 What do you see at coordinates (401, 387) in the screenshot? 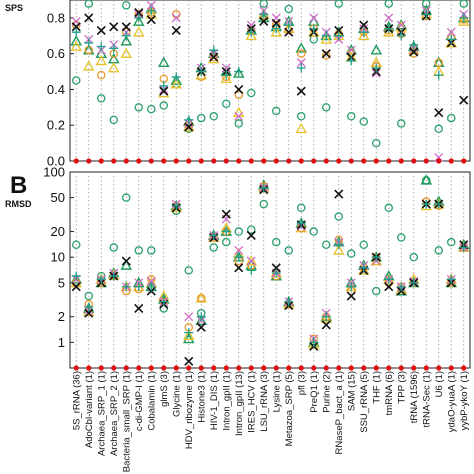
I see `category-label: TPP (3)` at bounding box center [401, 387].